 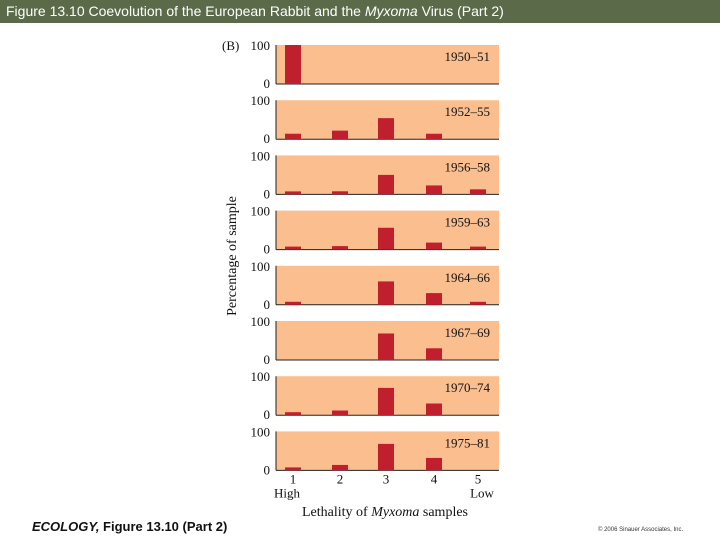 What do you see at coordinates (641, 530) in the screenshot?
I see `footer-copyright: © 2006 Sinauer Associates, Inc.` at bounding box center [641, 530].